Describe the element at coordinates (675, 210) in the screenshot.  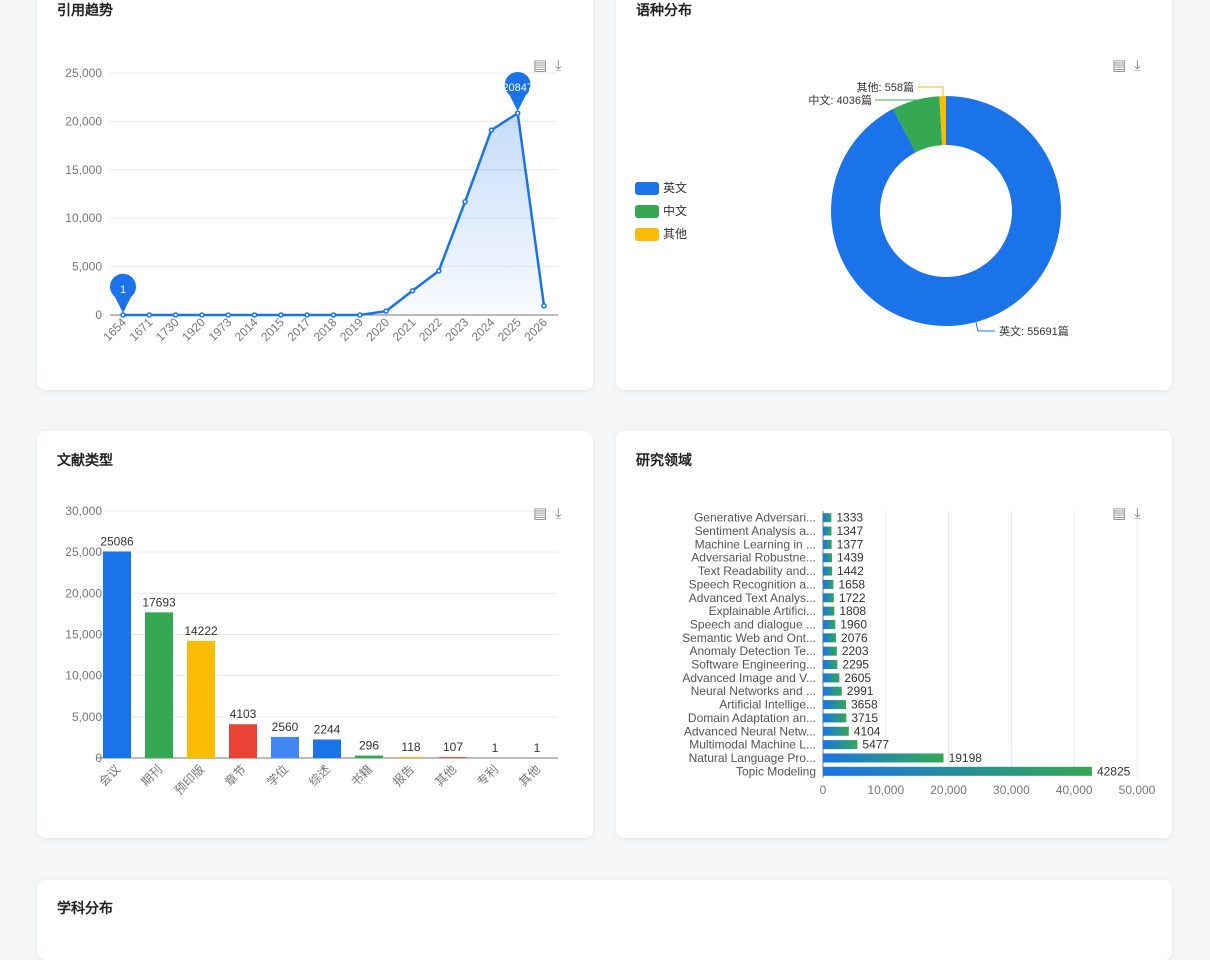
I see `legend-label: 中文` at that location.